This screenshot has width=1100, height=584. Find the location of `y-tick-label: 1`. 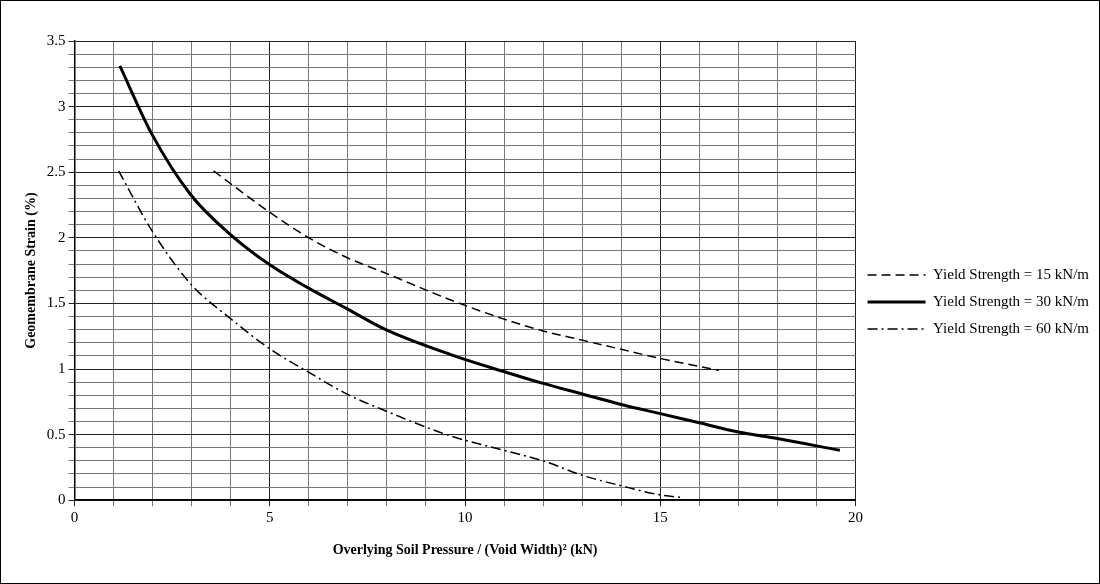

y-tick-label: 1 is located at coordinates (62, 367).